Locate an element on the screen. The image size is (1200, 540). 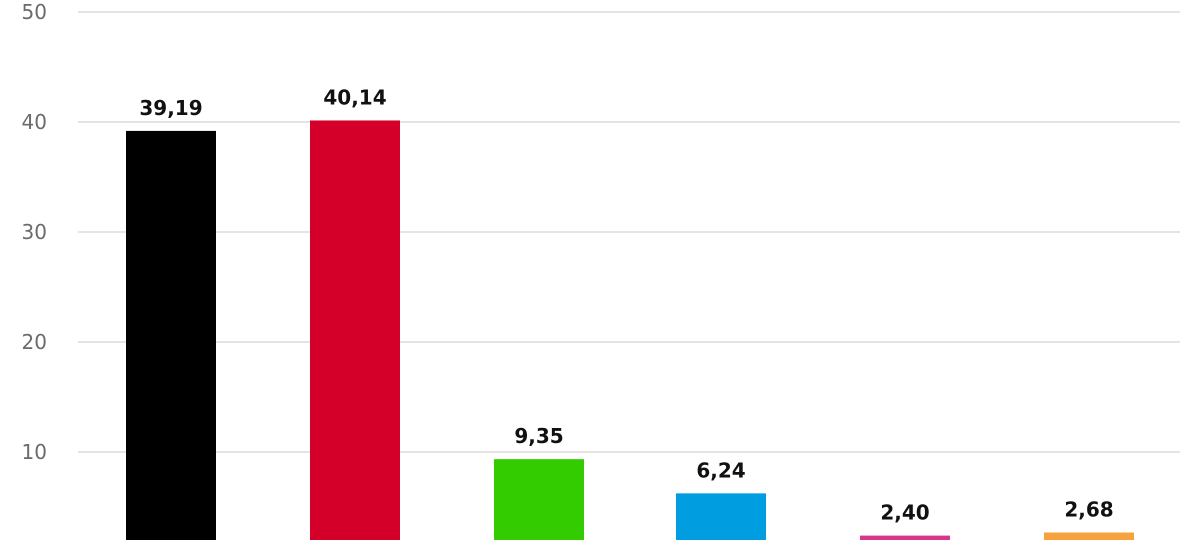
data-label-4: 6,24 is located at coordinates (720, 470).